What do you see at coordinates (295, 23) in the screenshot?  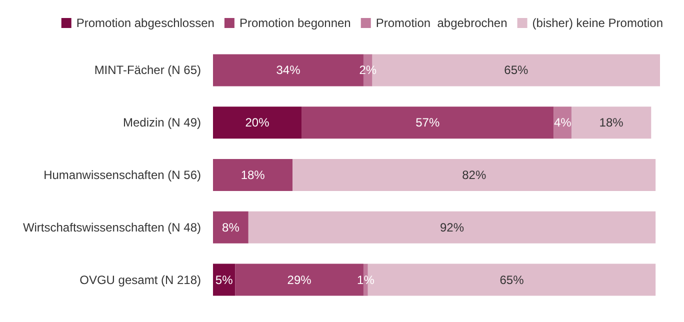 I see `legend-label: Promotion begonnen` at bounding box center [295, 23].